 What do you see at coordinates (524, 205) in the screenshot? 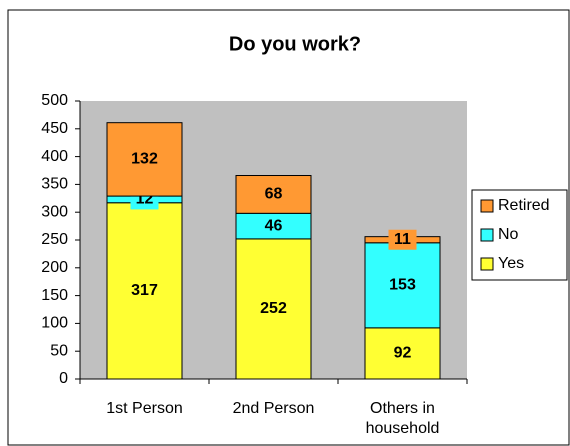
I see `legend-label: Retired` at bounding box center [524, 205].